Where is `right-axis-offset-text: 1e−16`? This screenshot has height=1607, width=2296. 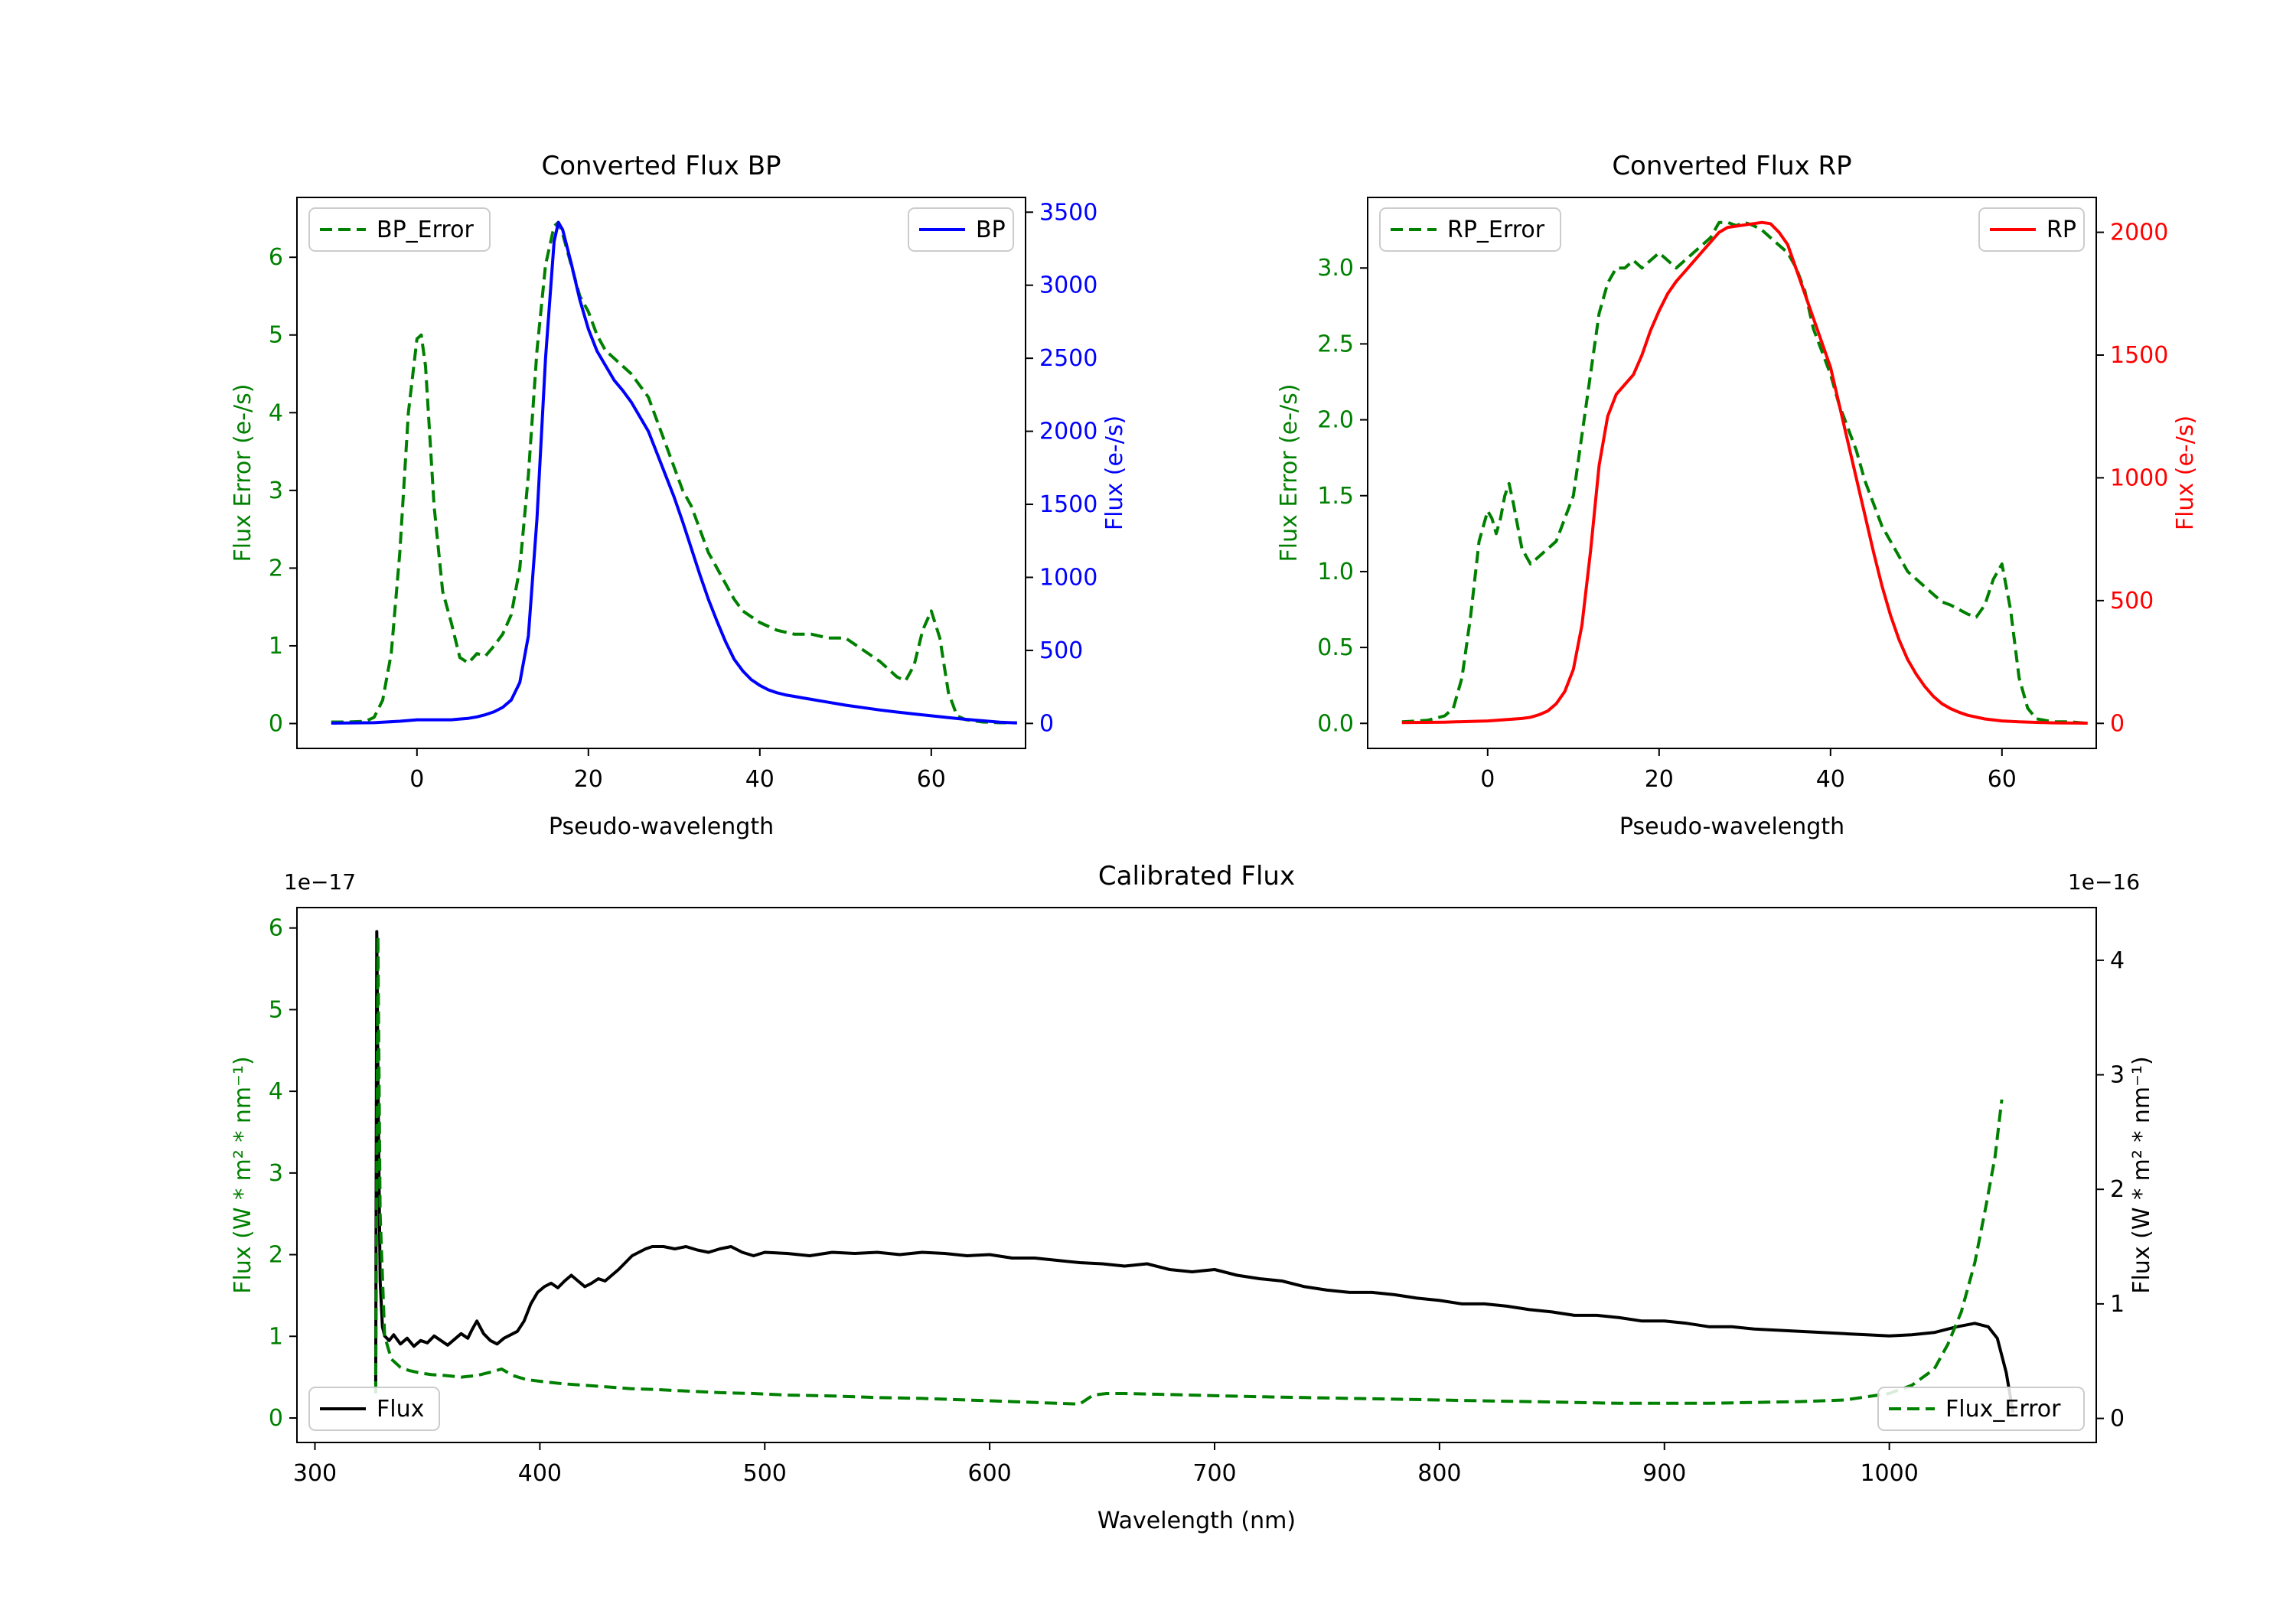
right-axis-offset-text: 1e−16 is located at coordinates (2104, 882).